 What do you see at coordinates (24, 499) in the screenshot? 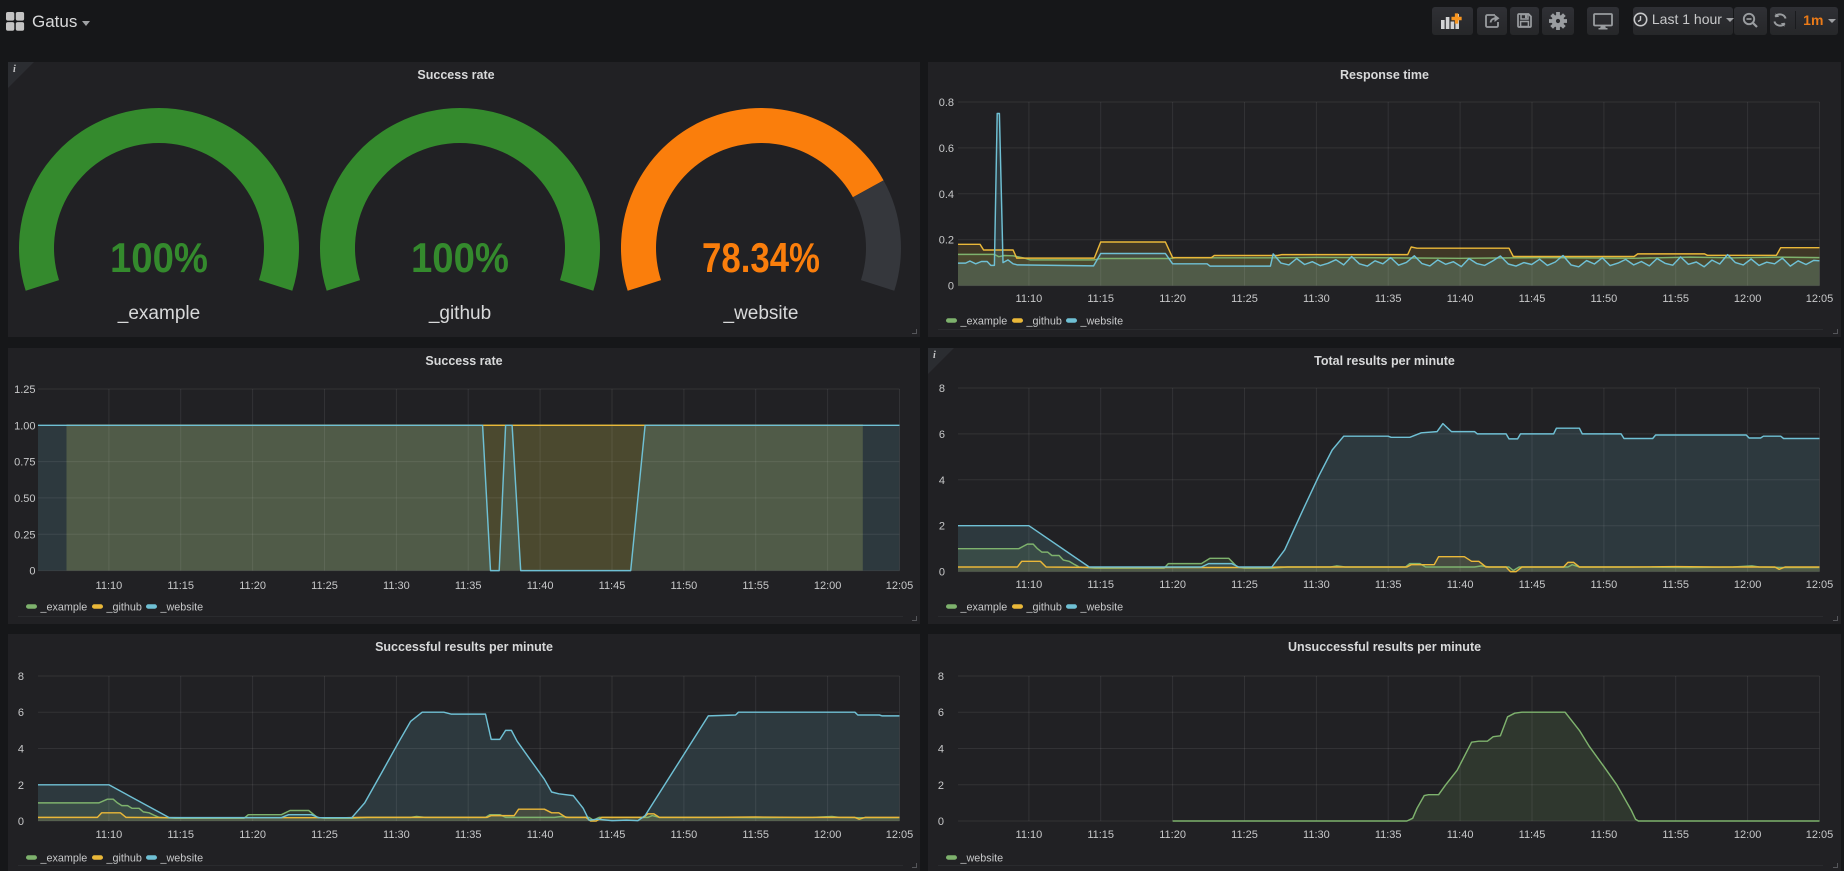
I see `svg-text: 0.50` at bounding box center [24, 499].